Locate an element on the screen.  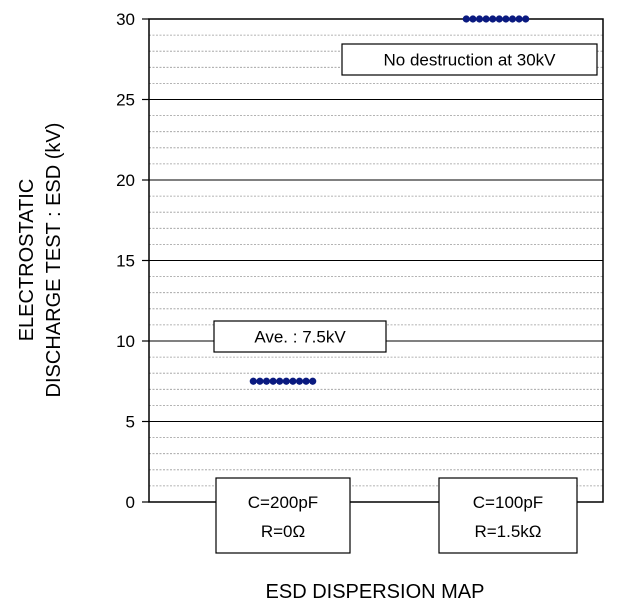
y-axis-ticks: 0 5 10 15 20 25 30 is located at coordinates (132, 261).